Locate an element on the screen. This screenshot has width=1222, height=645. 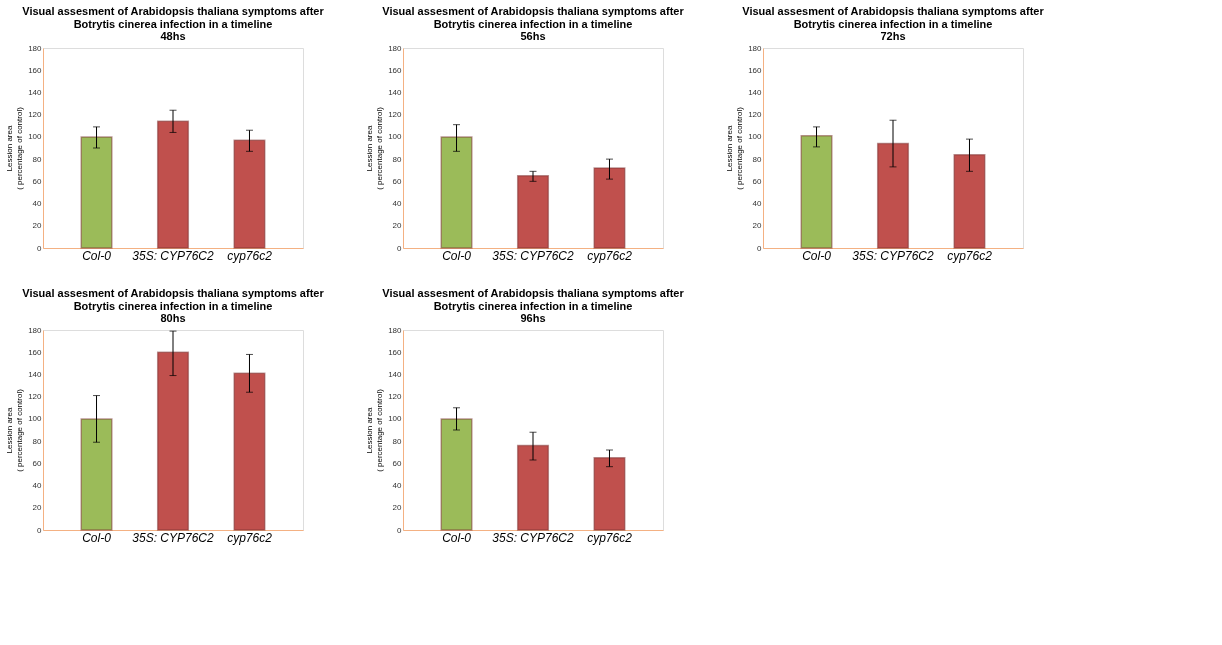
chart-subtitle: 96hs is located at coordinates (533, 318).